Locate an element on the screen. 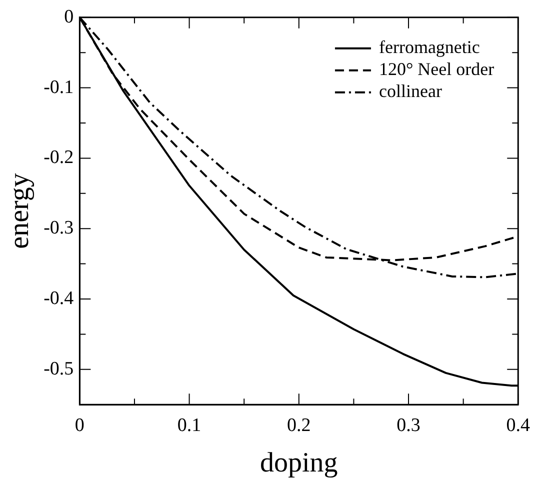 The width and height of the screenshot is (540, 481). y-tick-label: -0.4 is located at coordinates (59, 298).